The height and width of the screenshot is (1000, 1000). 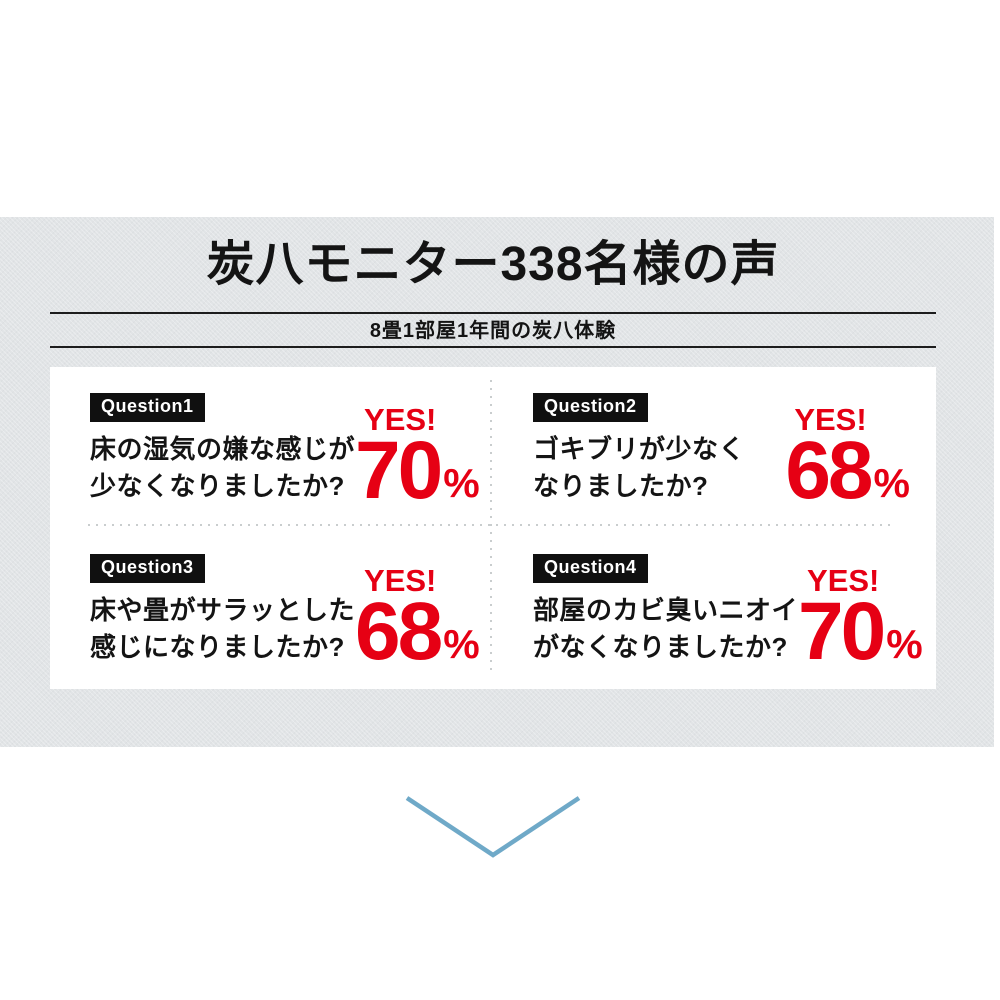 I want to click on subtitle-rule-top, so click(x=493, y=313).